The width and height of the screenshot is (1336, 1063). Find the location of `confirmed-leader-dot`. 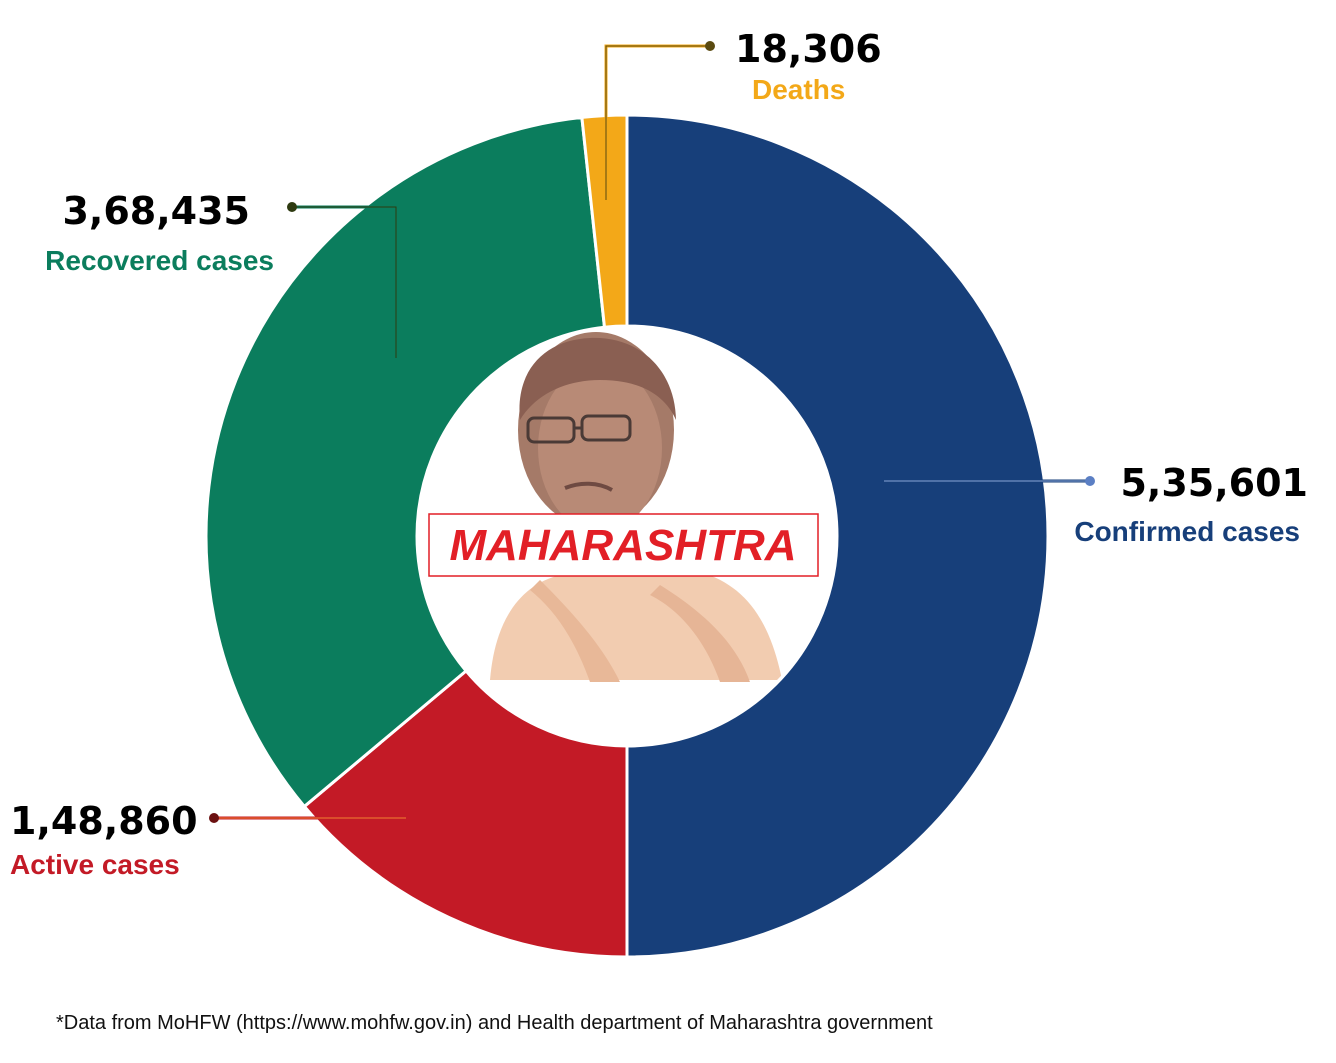

confirmed-leader-dot is located at coordinates (1090, 481).